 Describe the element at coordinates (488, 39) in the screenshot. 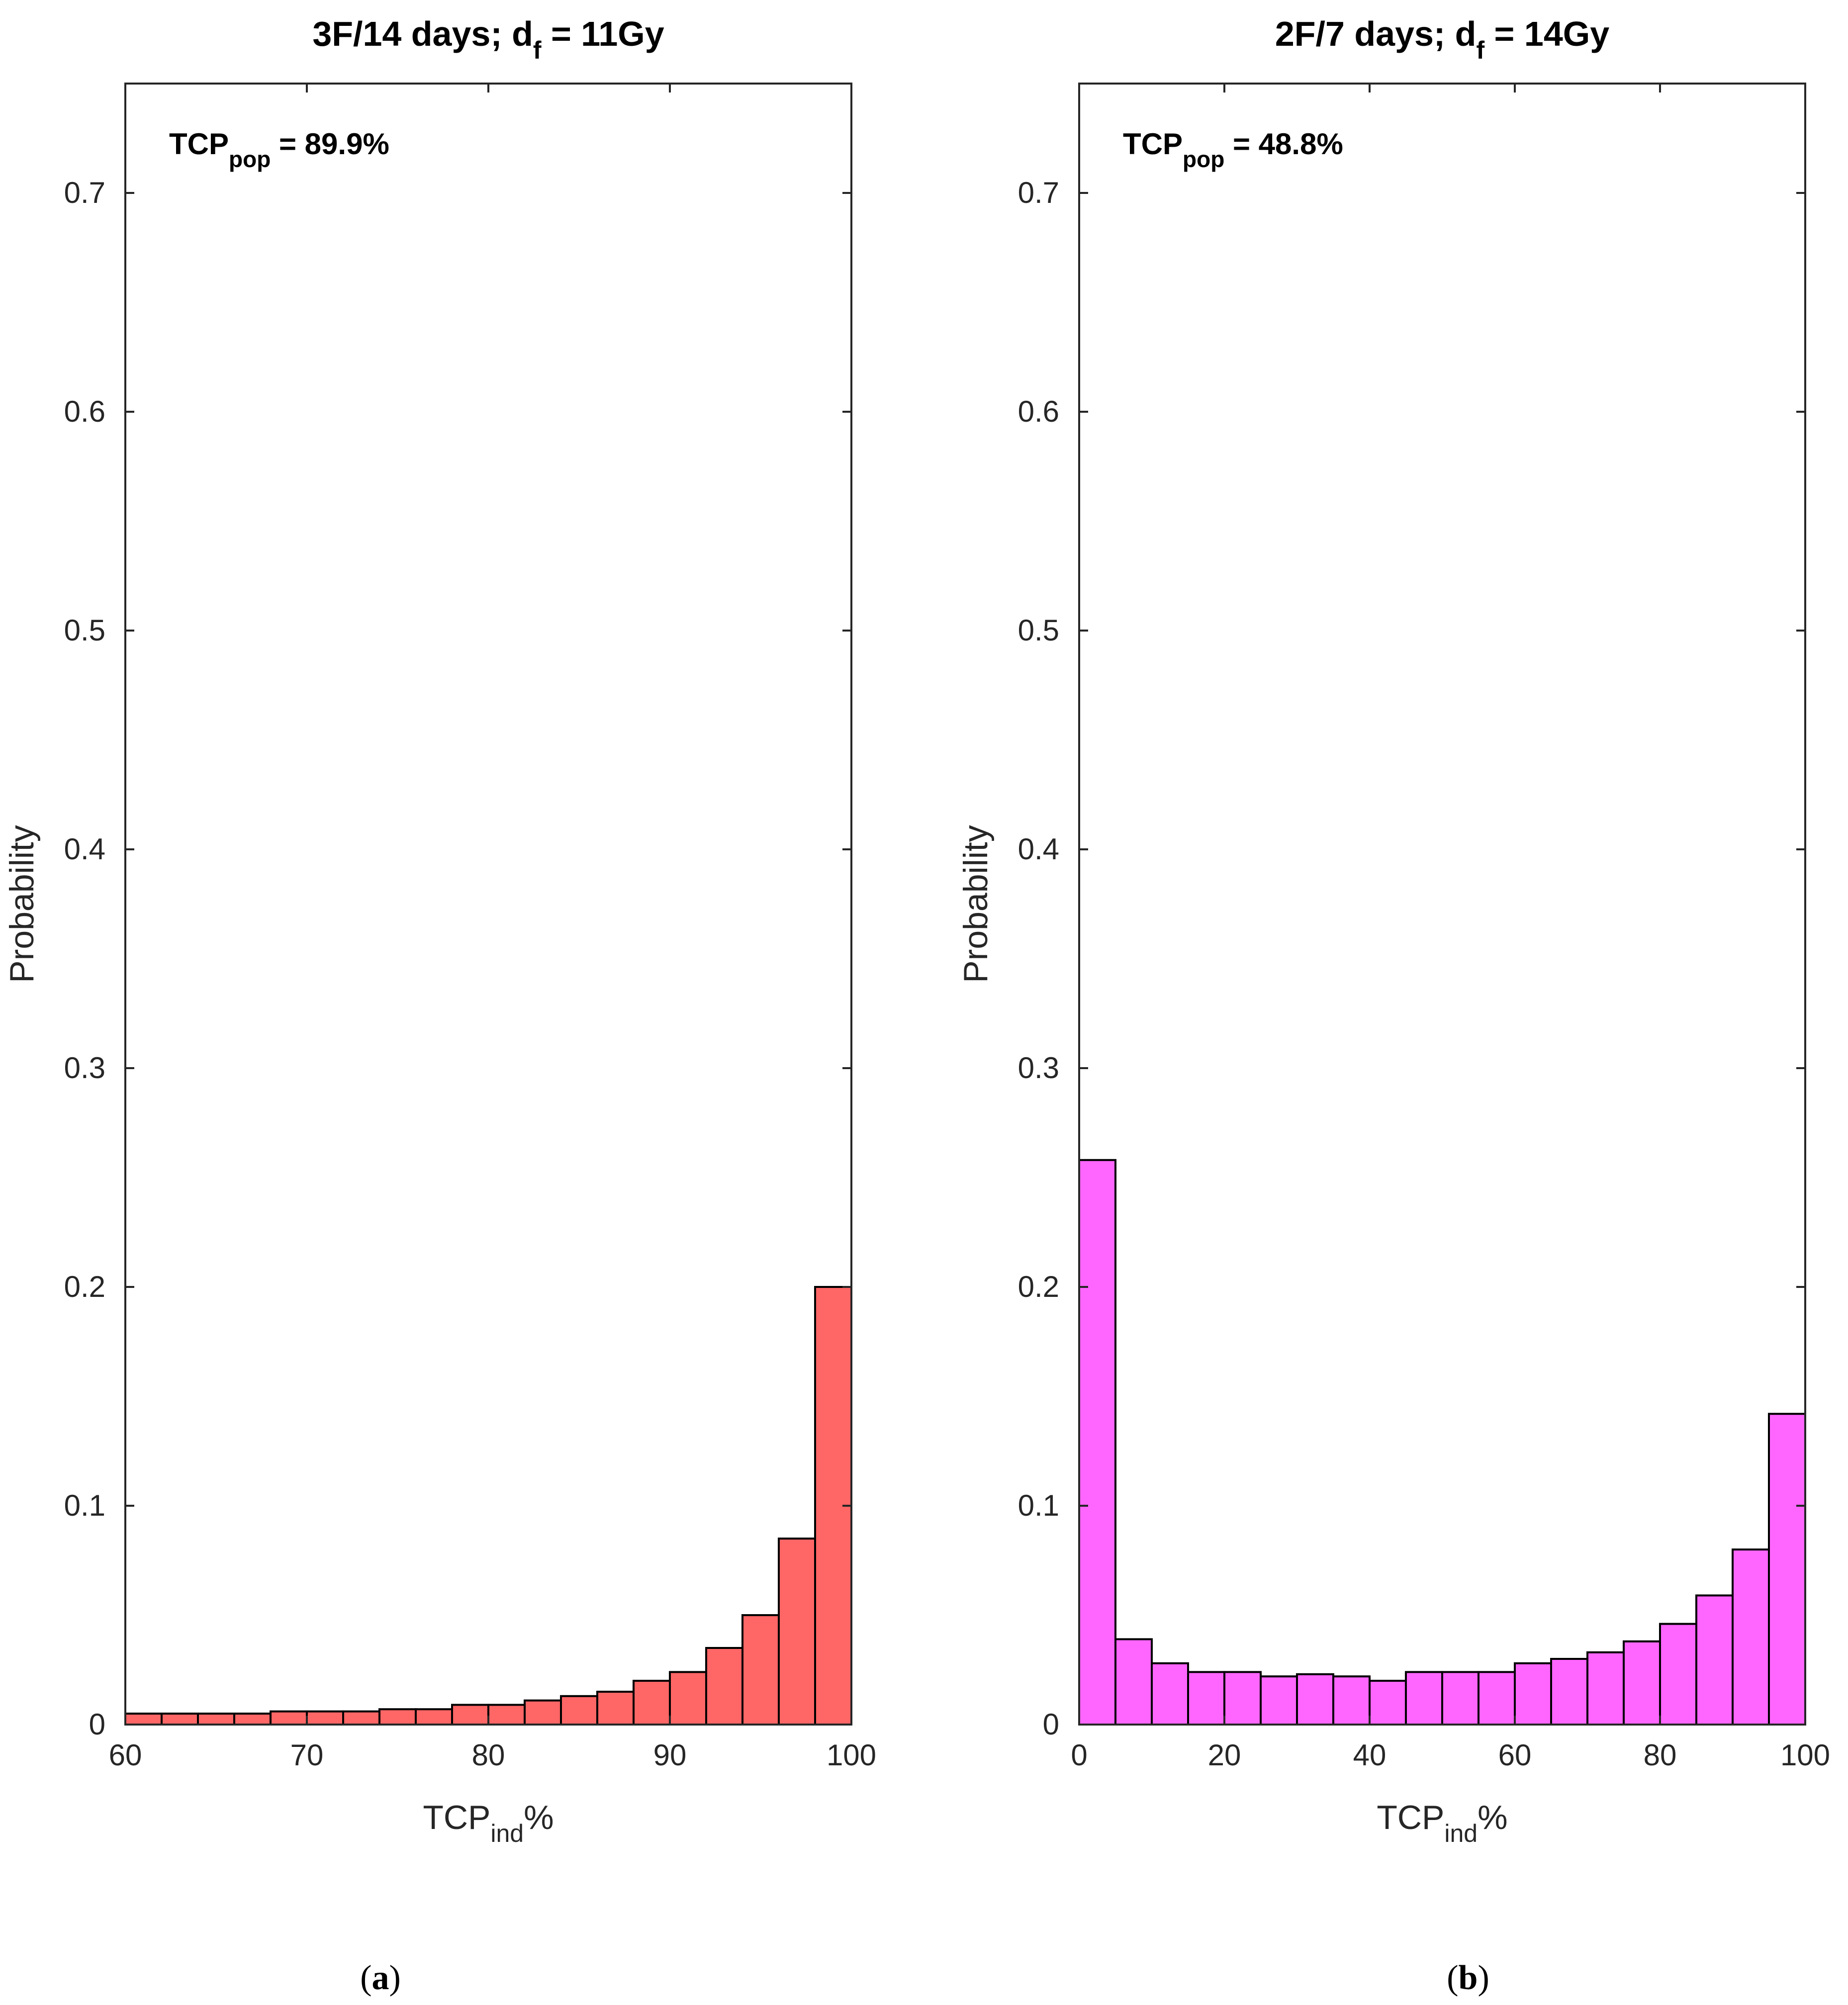

I see `chart-title: 3F/14 days; df = 11Gy` at that location.